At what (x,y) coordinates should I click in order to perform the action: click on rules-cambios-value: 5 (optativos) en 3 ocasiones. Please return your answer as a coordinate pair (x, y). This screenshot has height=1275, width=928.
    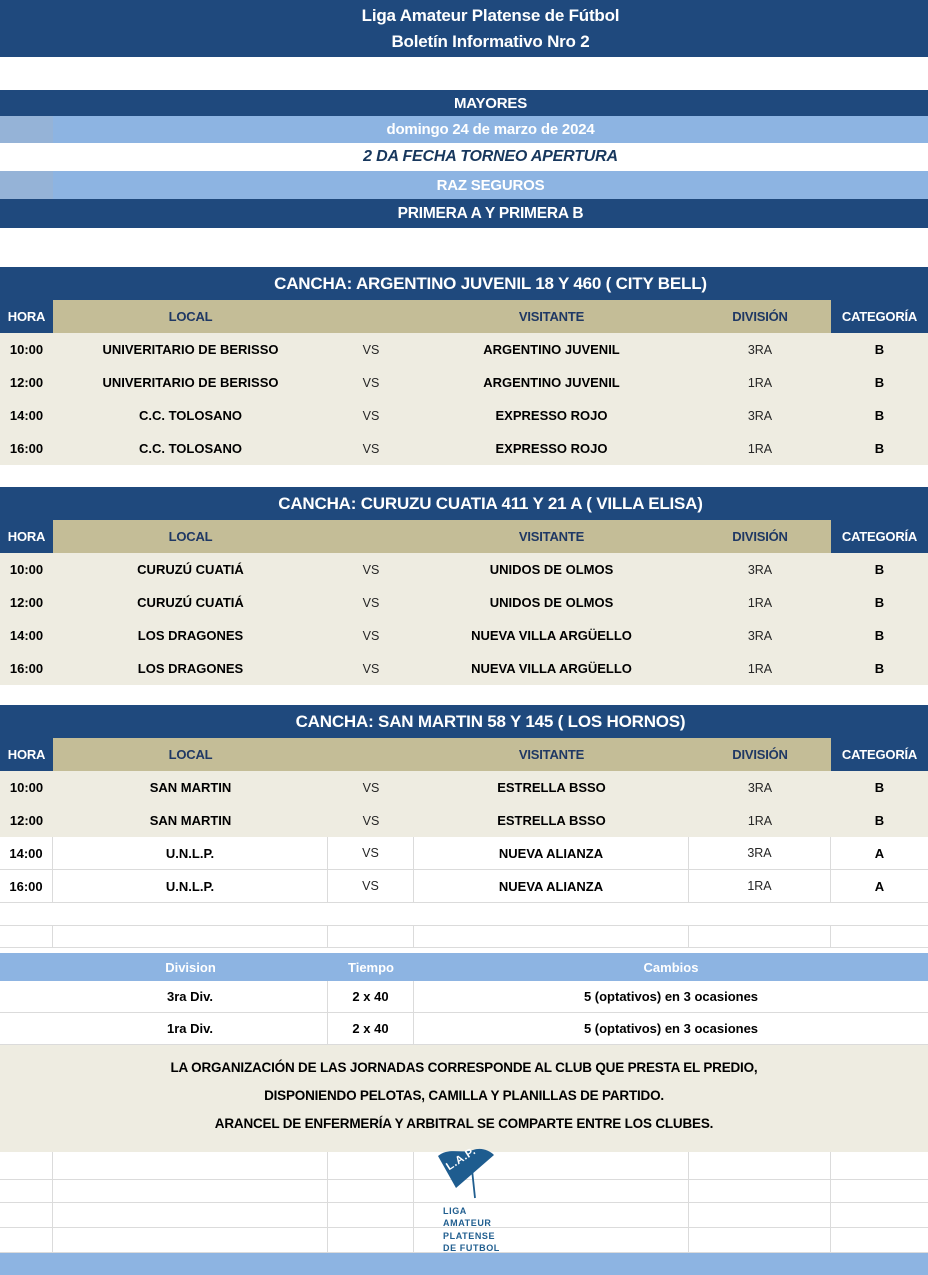
    Looking at the image, I should click on (671, 997).